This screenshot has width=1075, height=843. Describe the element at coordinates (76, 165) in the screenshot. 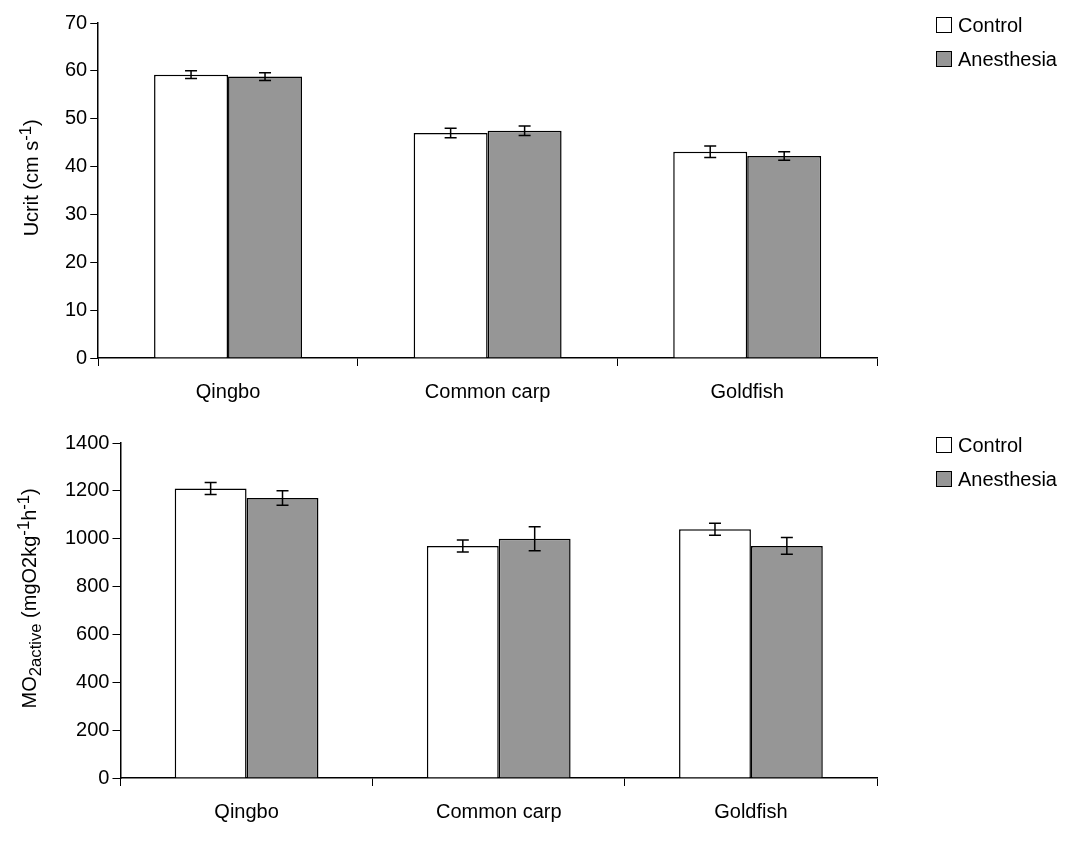

I see `y-tick-label: 40` at that location.